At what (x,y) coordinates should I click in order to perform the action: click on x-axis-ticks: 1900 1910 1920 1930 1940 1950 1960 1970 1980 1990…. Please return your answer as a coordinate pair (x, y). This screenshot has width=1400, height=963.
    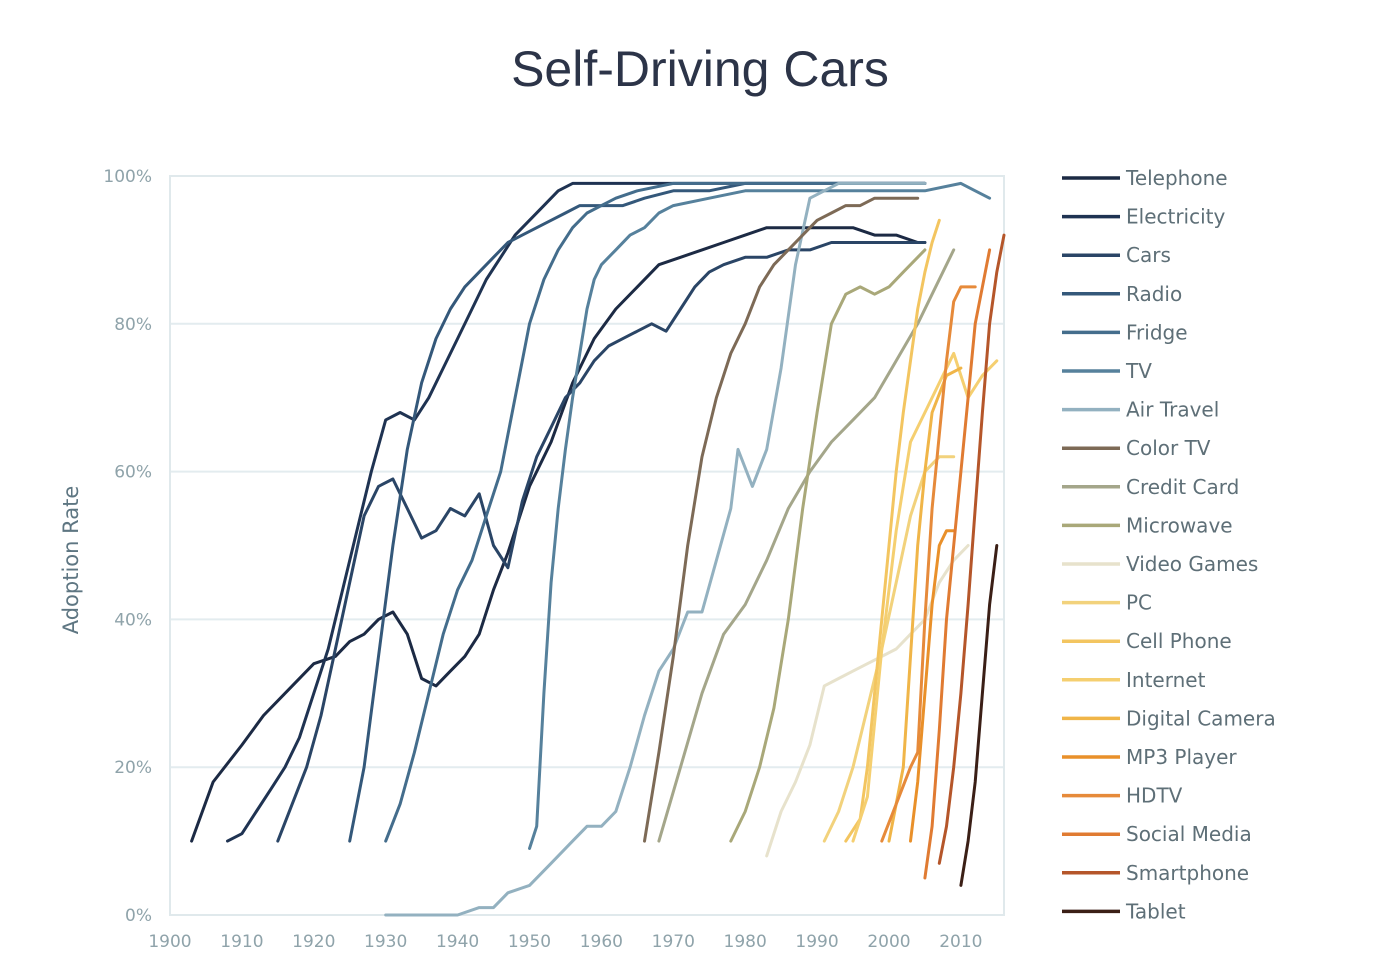
    Looking at the image, I should click on (565, 942).